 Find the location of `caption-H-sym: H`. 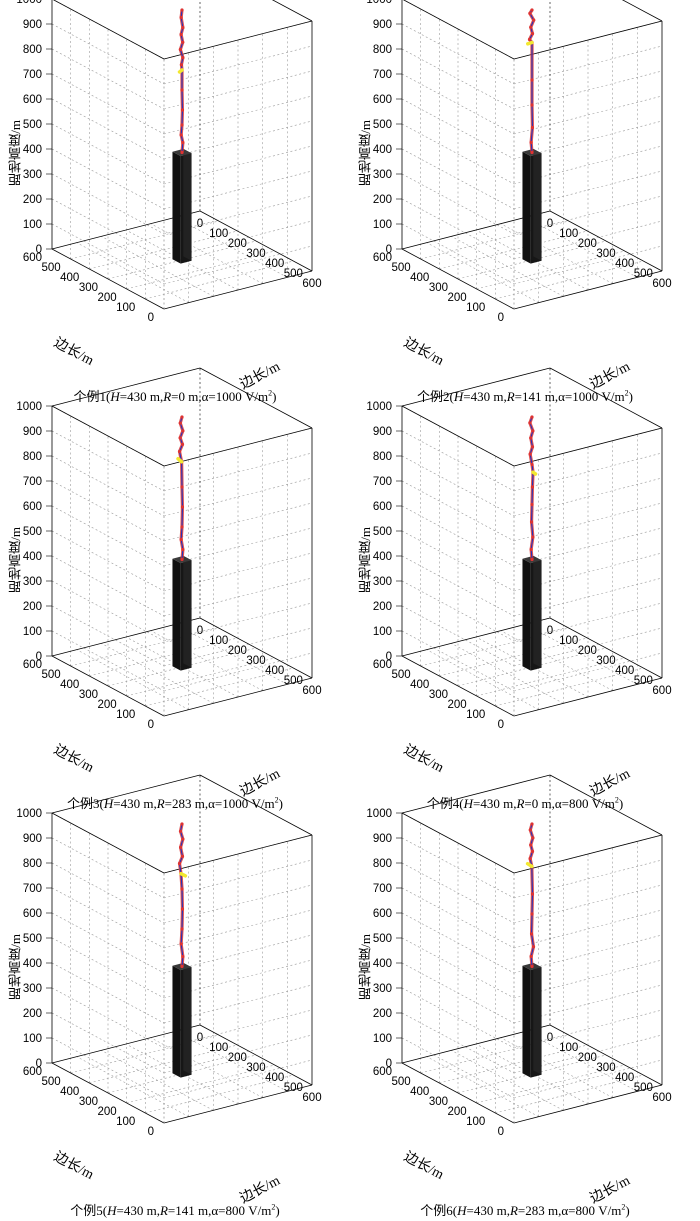

caption-H-sym: H is located at coordinates (458, 396).